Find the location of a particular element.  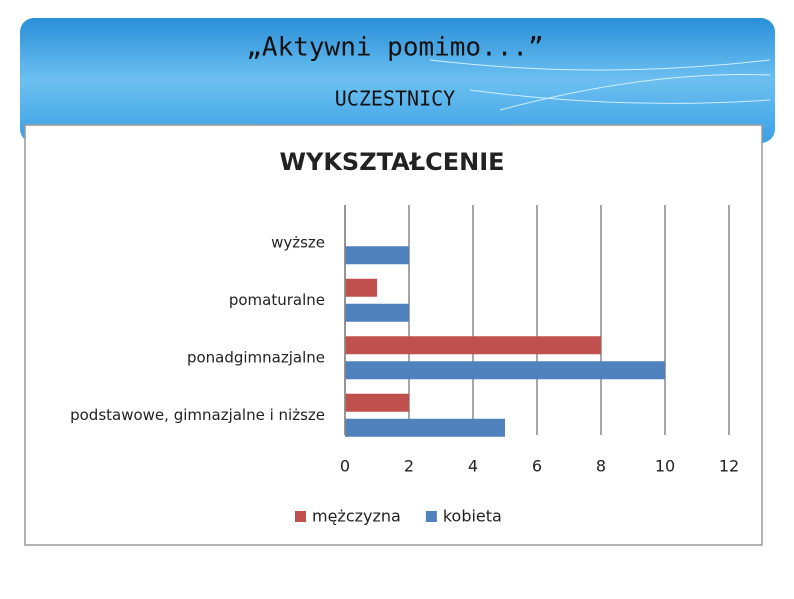

header-decoration is located at coordinates (600, 85).